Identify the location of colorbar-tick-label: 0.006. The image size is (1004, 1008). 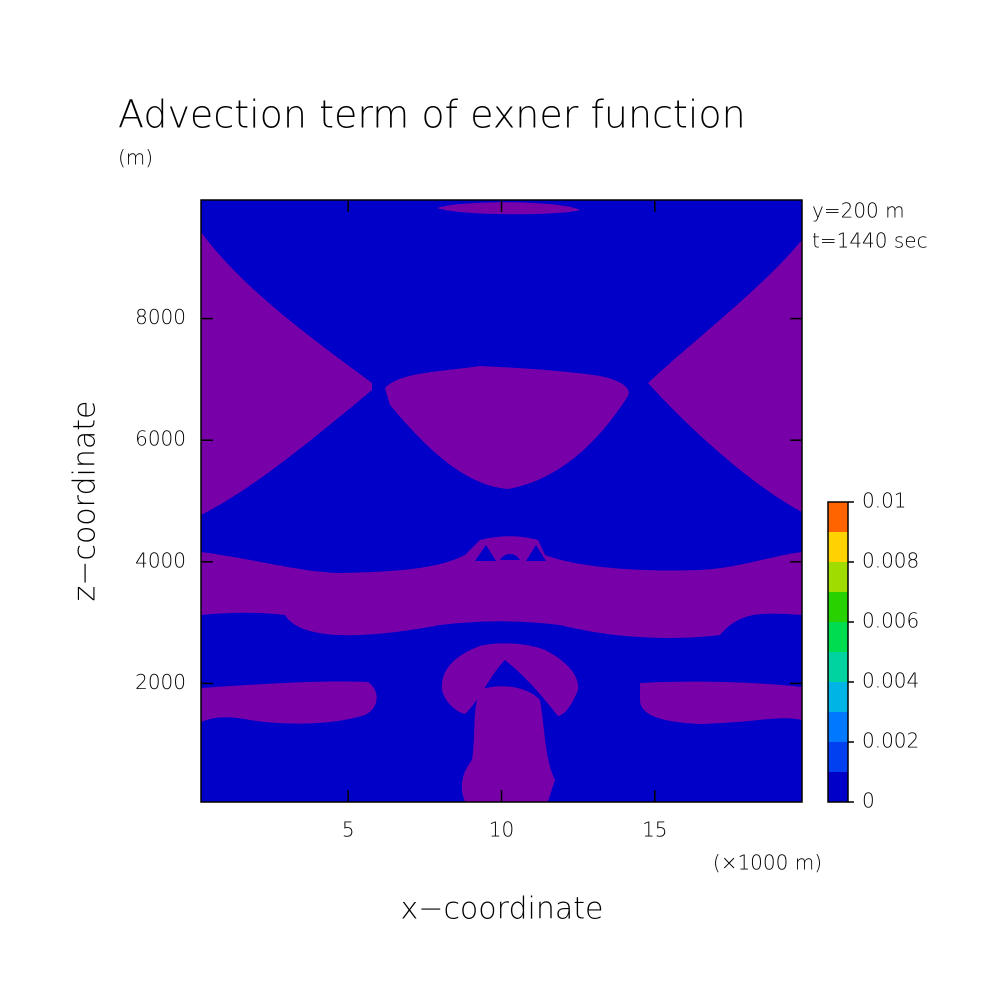
(890, 621).